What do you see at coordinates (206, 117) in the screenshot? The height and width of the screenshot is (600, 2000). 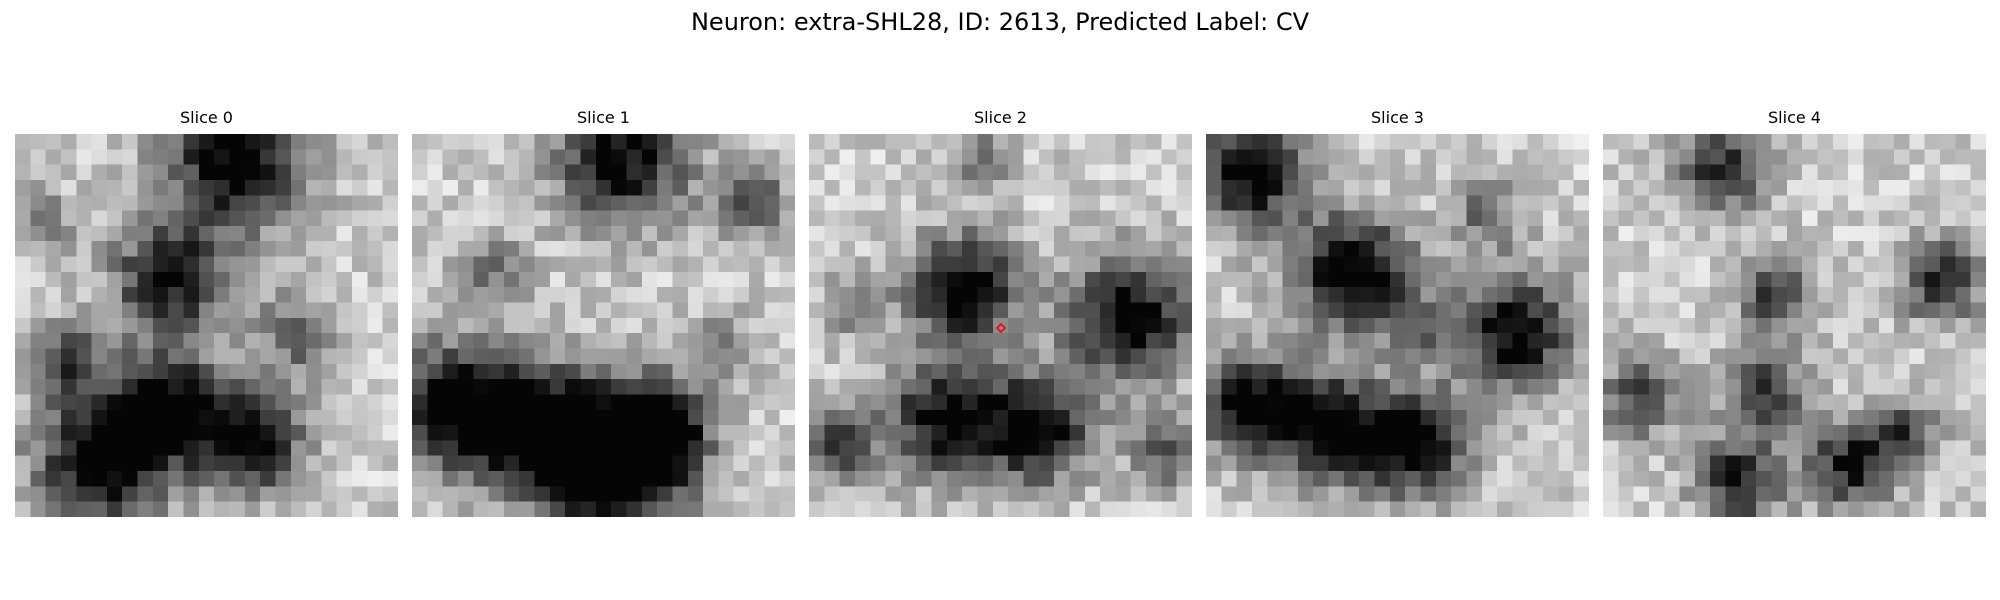 I see `slice-title-0: Slice 0` at bounding box center [206, 117].